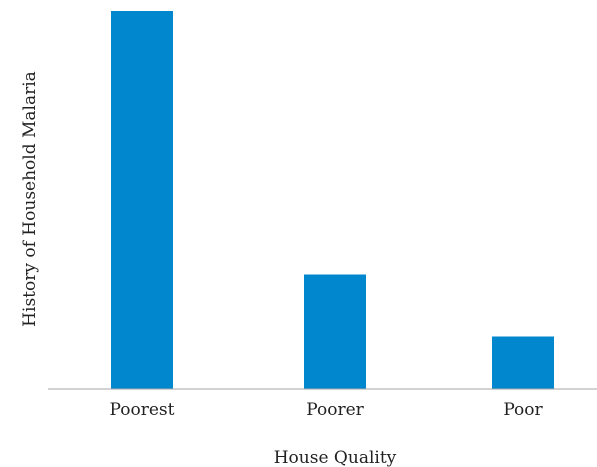 This screenshot has width=597, height=467. What do you see at coordinates (335, 457) in the screenshot?
I see `x-axis-title: House Quality` at bounding box center [335, 457].